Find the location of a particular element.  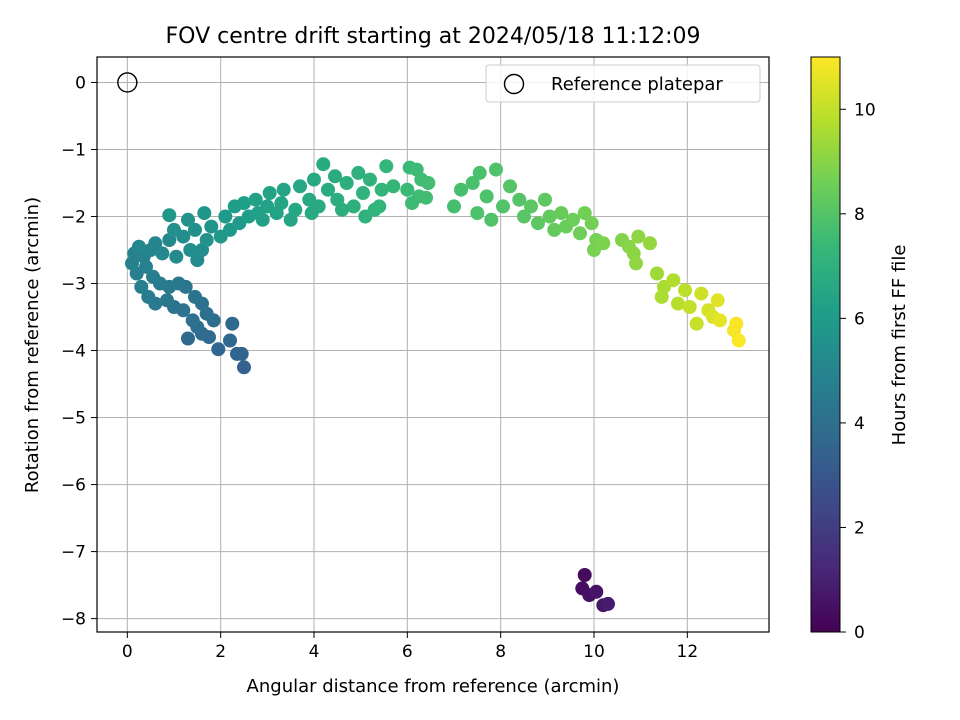

legend-marker-icon is located at coordinates (514, 84).